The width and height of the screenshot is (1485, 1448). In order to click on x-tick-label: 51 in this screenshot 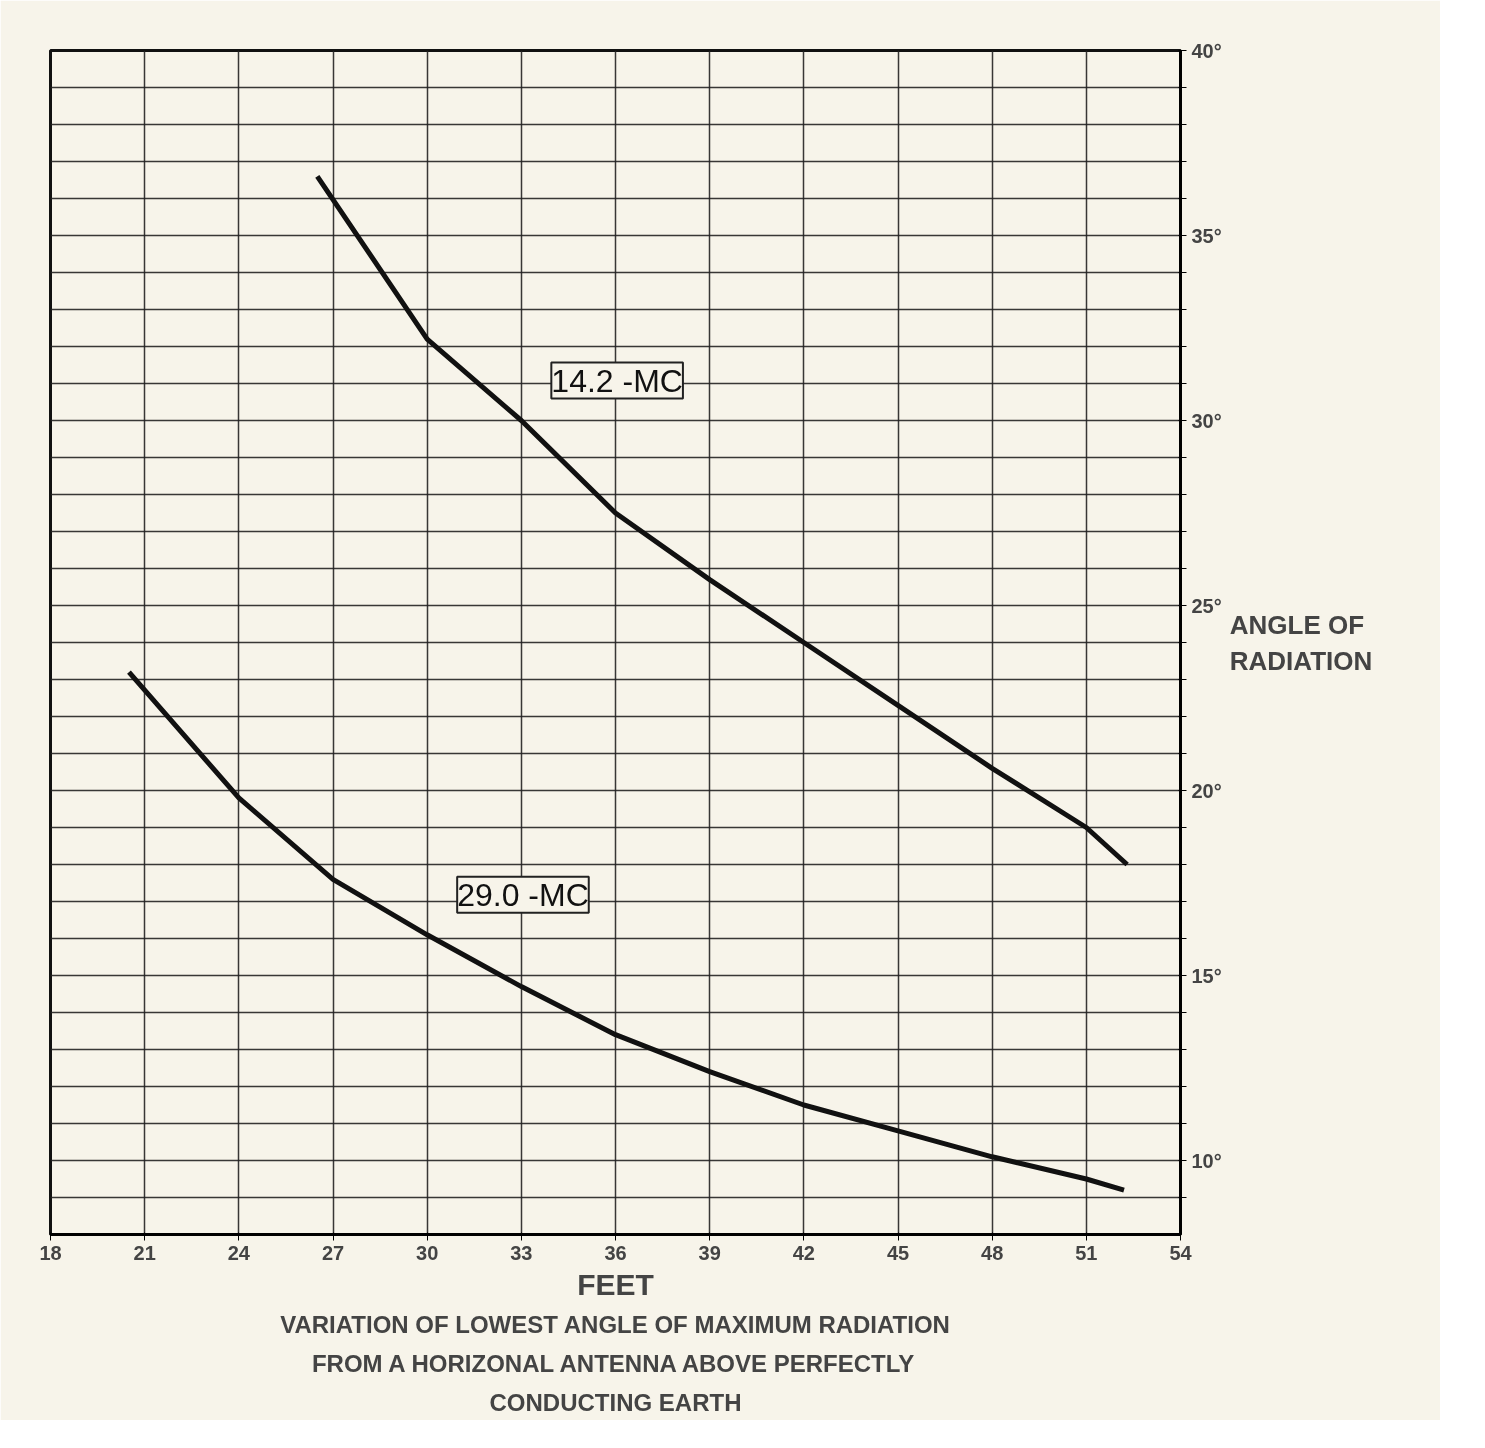, I will do `click(1086, 1252)`.